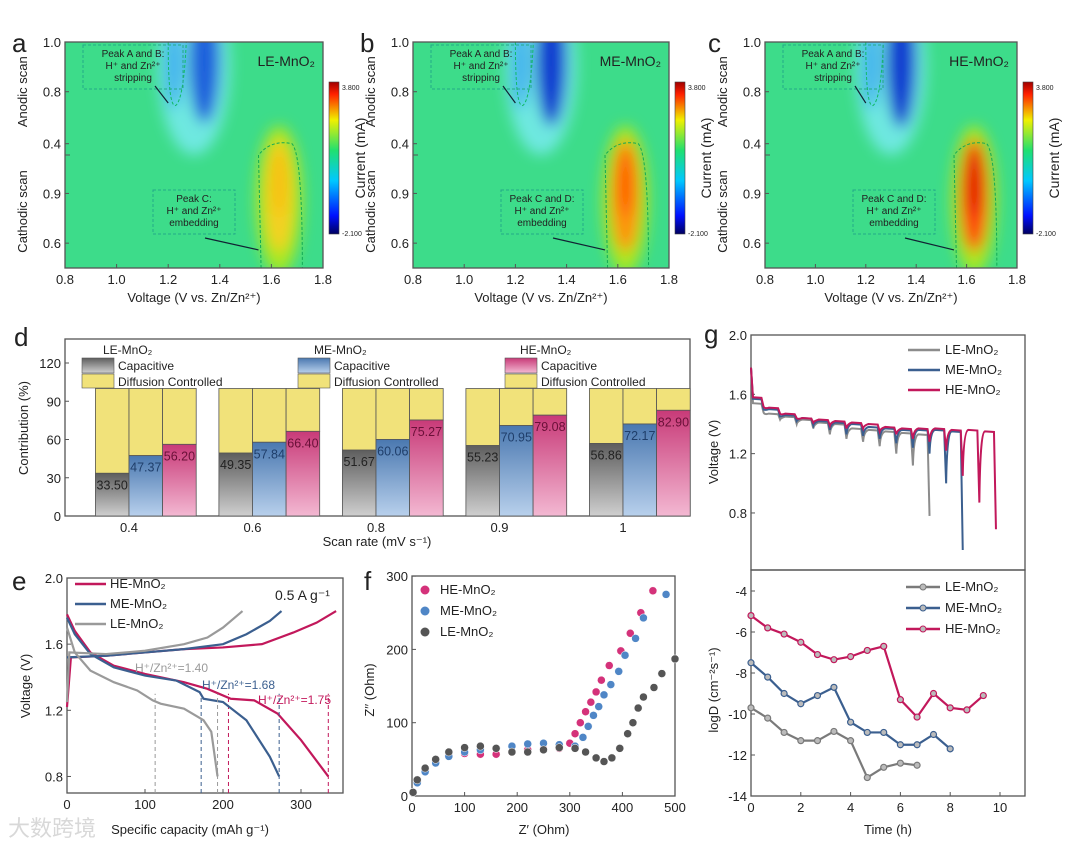  What do you see at coordinates (19, 581) in the screenshot?
I see `panel-label: e` at bounding box center [19, 581].